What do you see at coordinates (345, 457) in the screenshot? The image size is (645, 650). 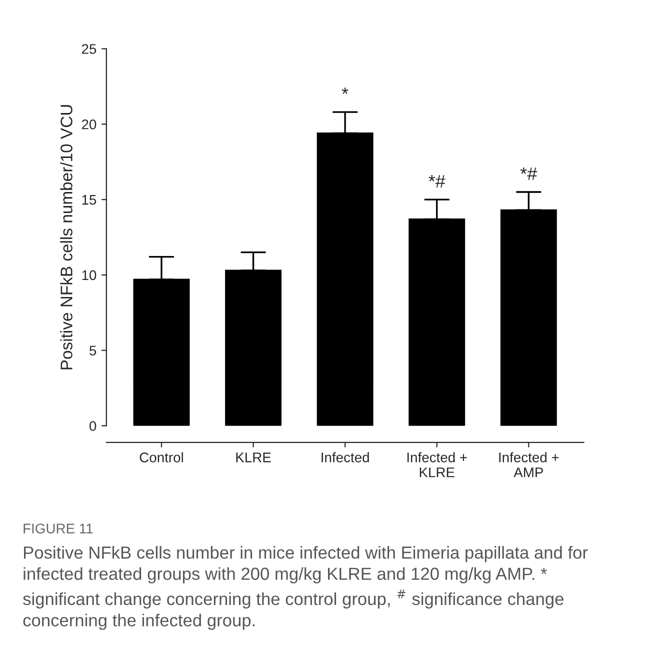 I see `x-tick-label: Infected` at bounding box center [345, 457].